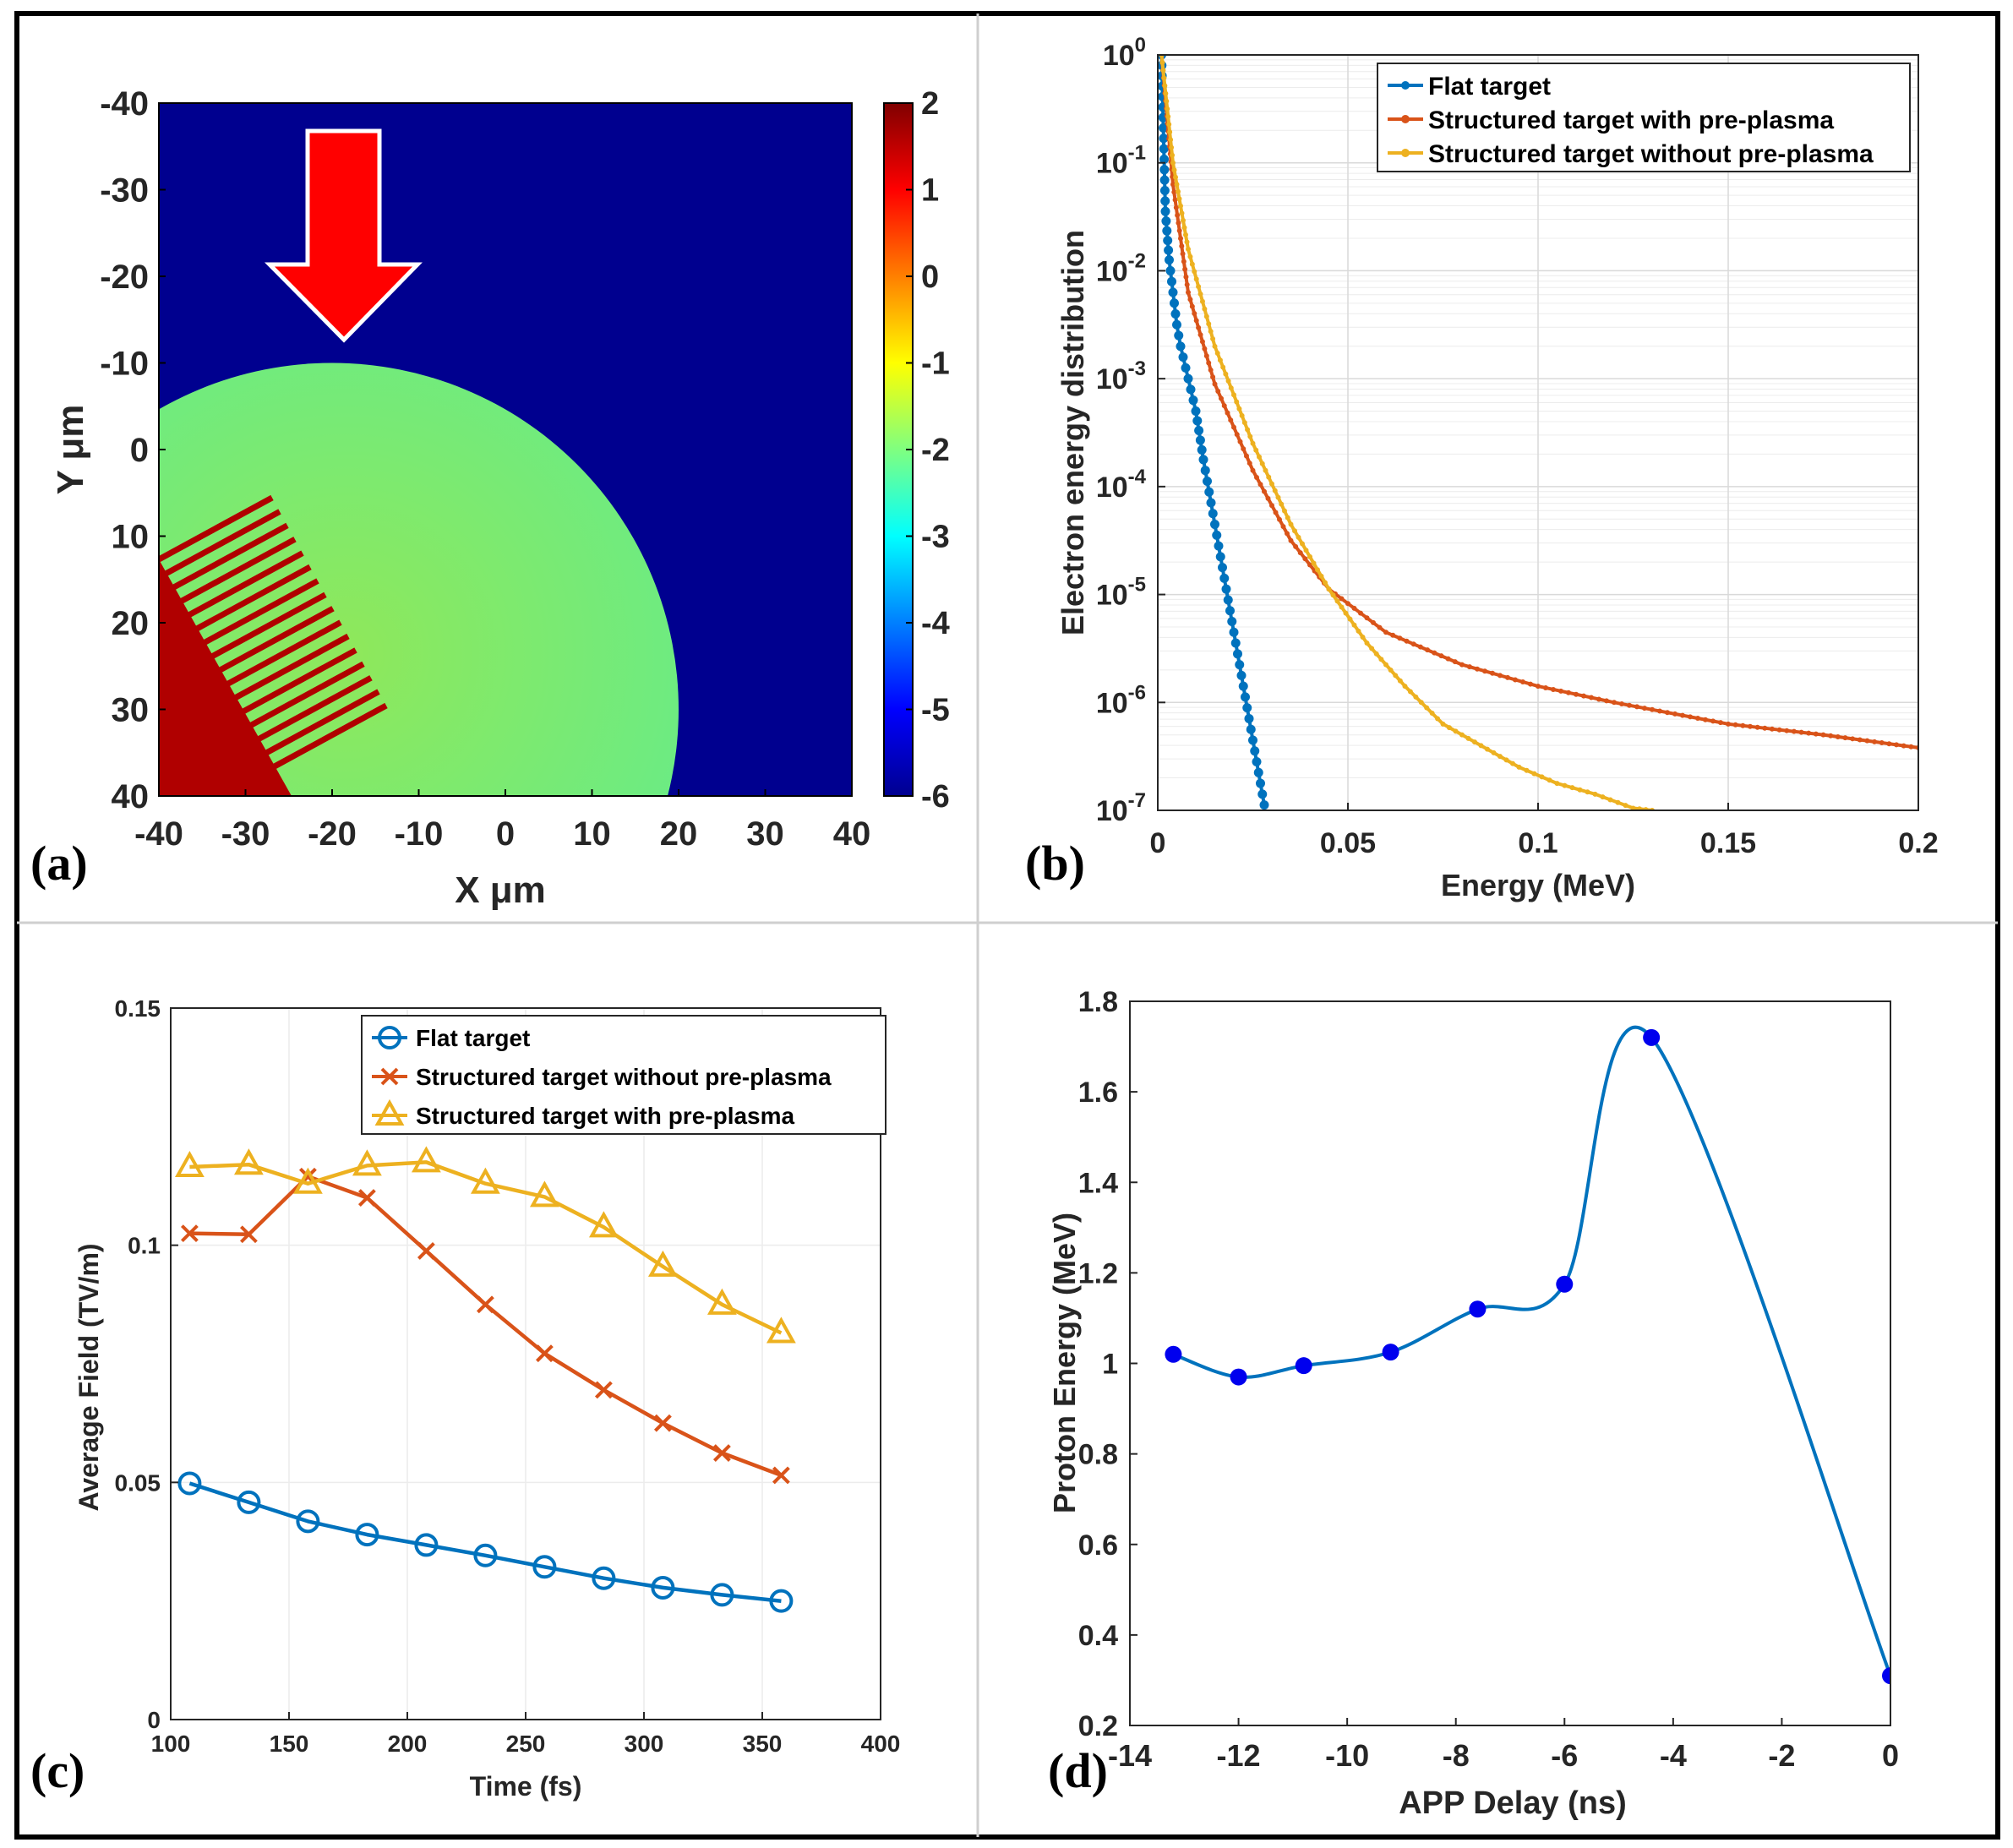  I want to click on triangle-marker, so click(781, 1330).